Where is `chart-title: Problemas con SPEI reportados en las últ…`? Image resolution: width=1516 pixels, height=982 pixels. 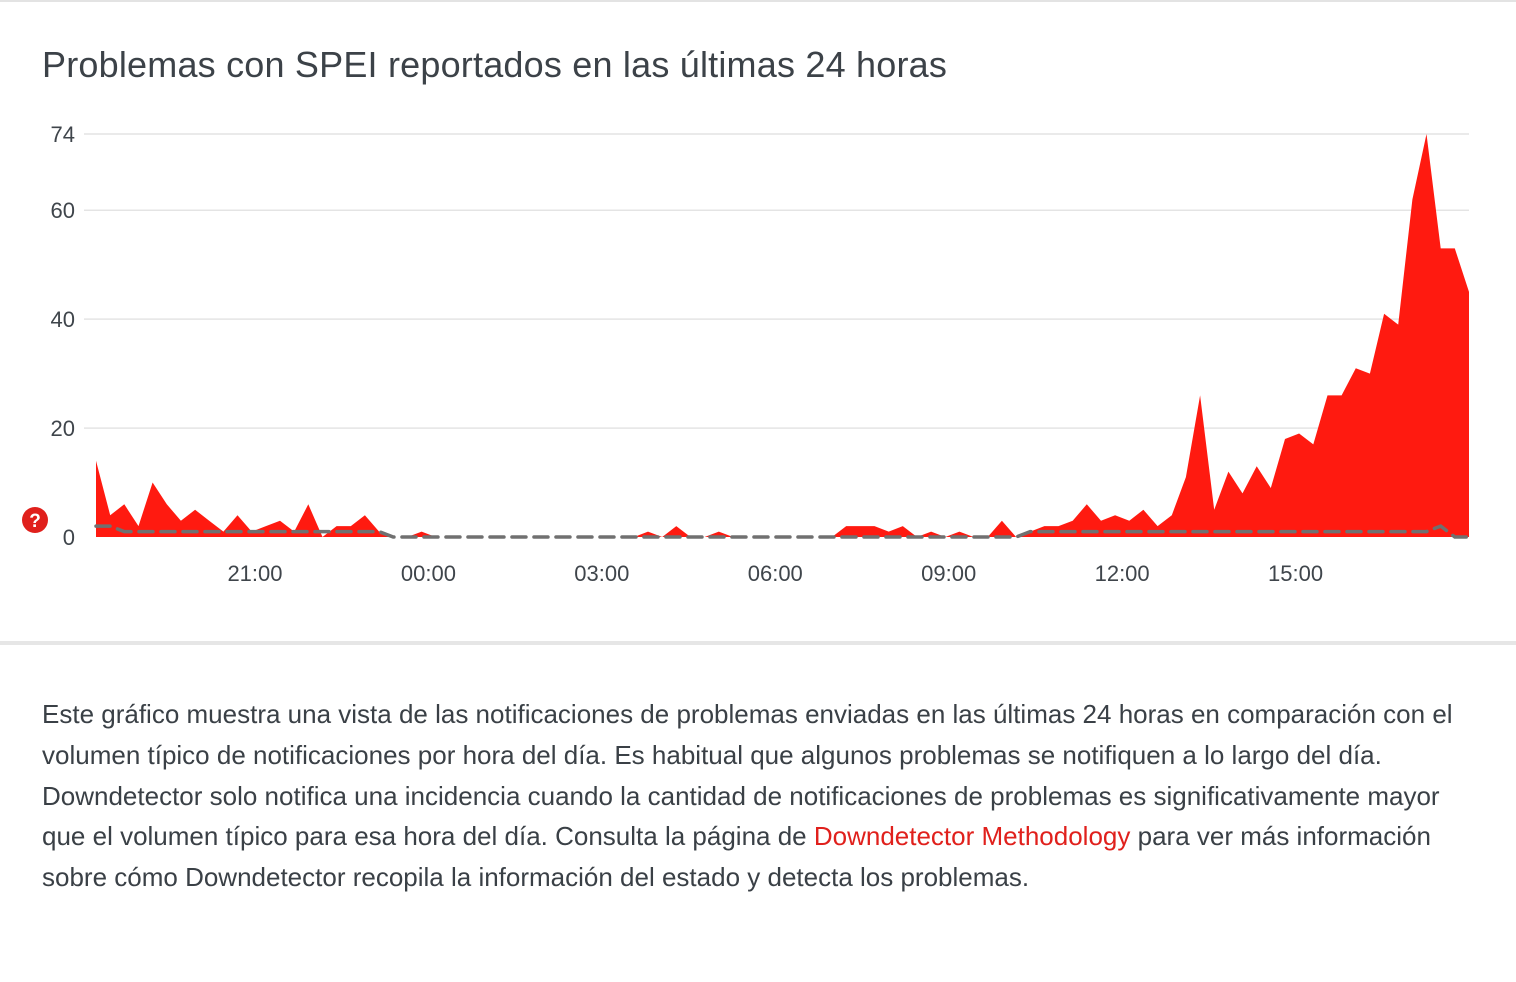 chart-title: Problemas con SPEI reportados en las últ… is located at coordinates (495, 64).